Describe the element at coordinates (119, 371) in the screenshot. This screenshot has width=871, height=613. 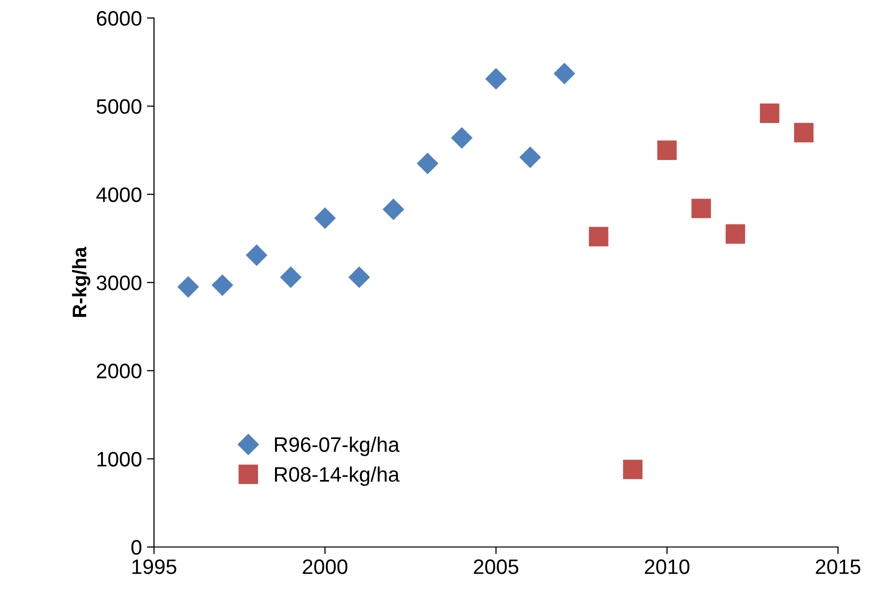
I see `y-tick-label: 2000` at that location.